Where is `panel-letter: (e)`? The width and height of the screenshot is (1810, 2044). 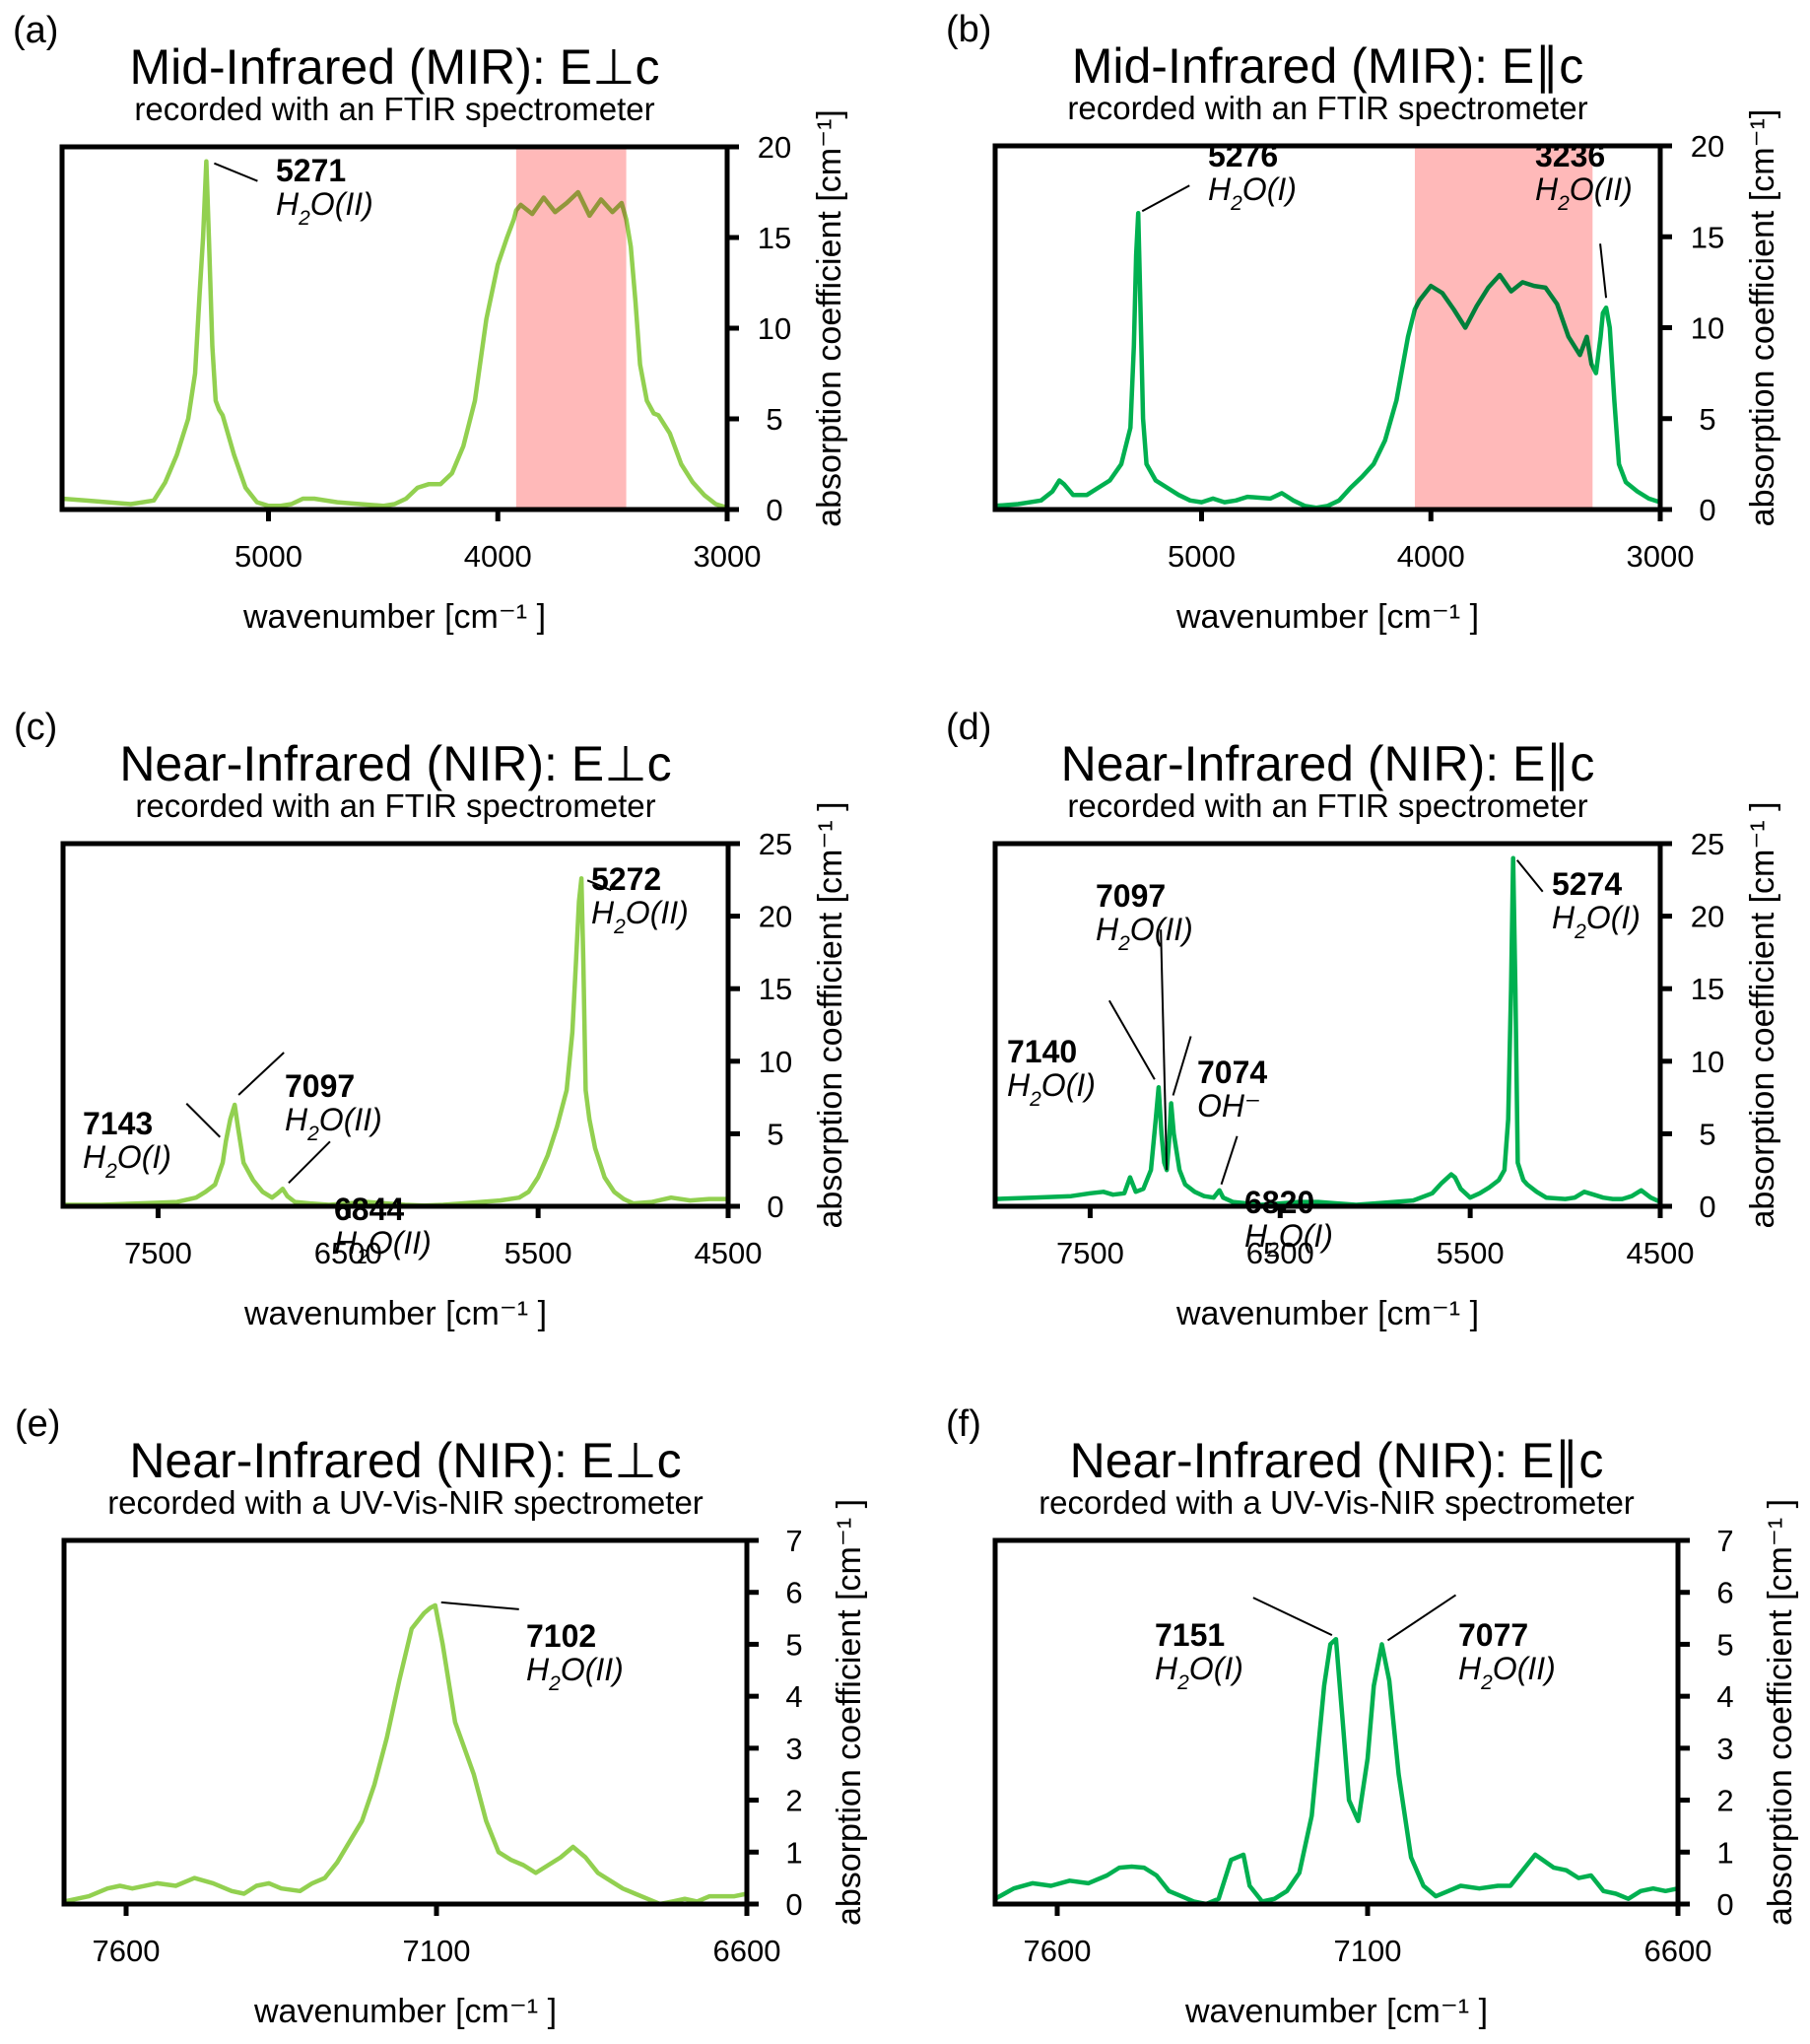 panel-letter: (e) is located at coordinates (37, 1424).